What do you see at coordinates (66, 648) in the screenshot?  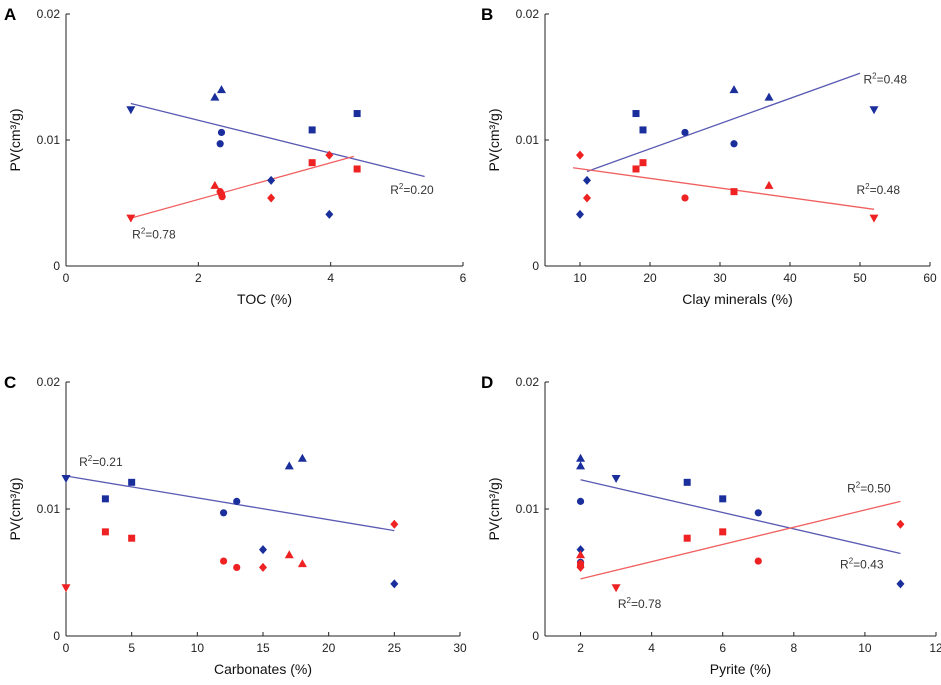 I see `x-tick-label: 0` at bounding box center [66, 648].